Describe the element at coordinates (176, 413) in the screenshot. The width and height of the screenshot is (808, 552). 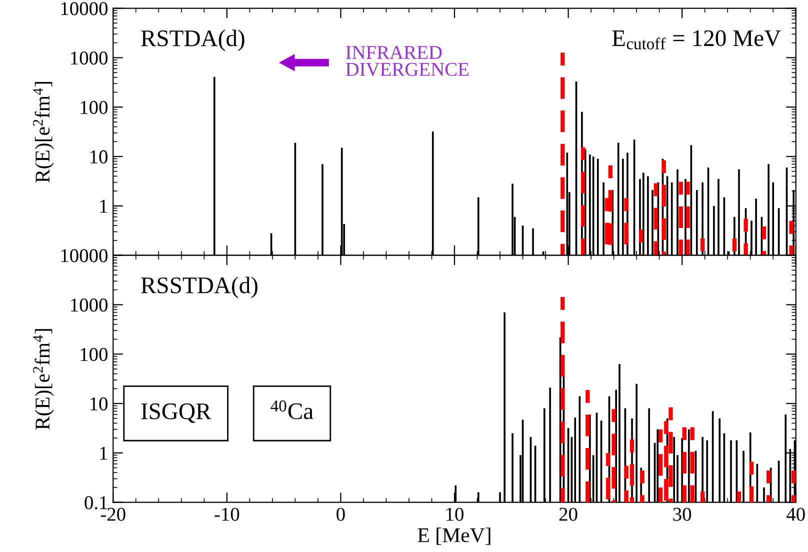
I see `annotation: ISGQR` at that location.